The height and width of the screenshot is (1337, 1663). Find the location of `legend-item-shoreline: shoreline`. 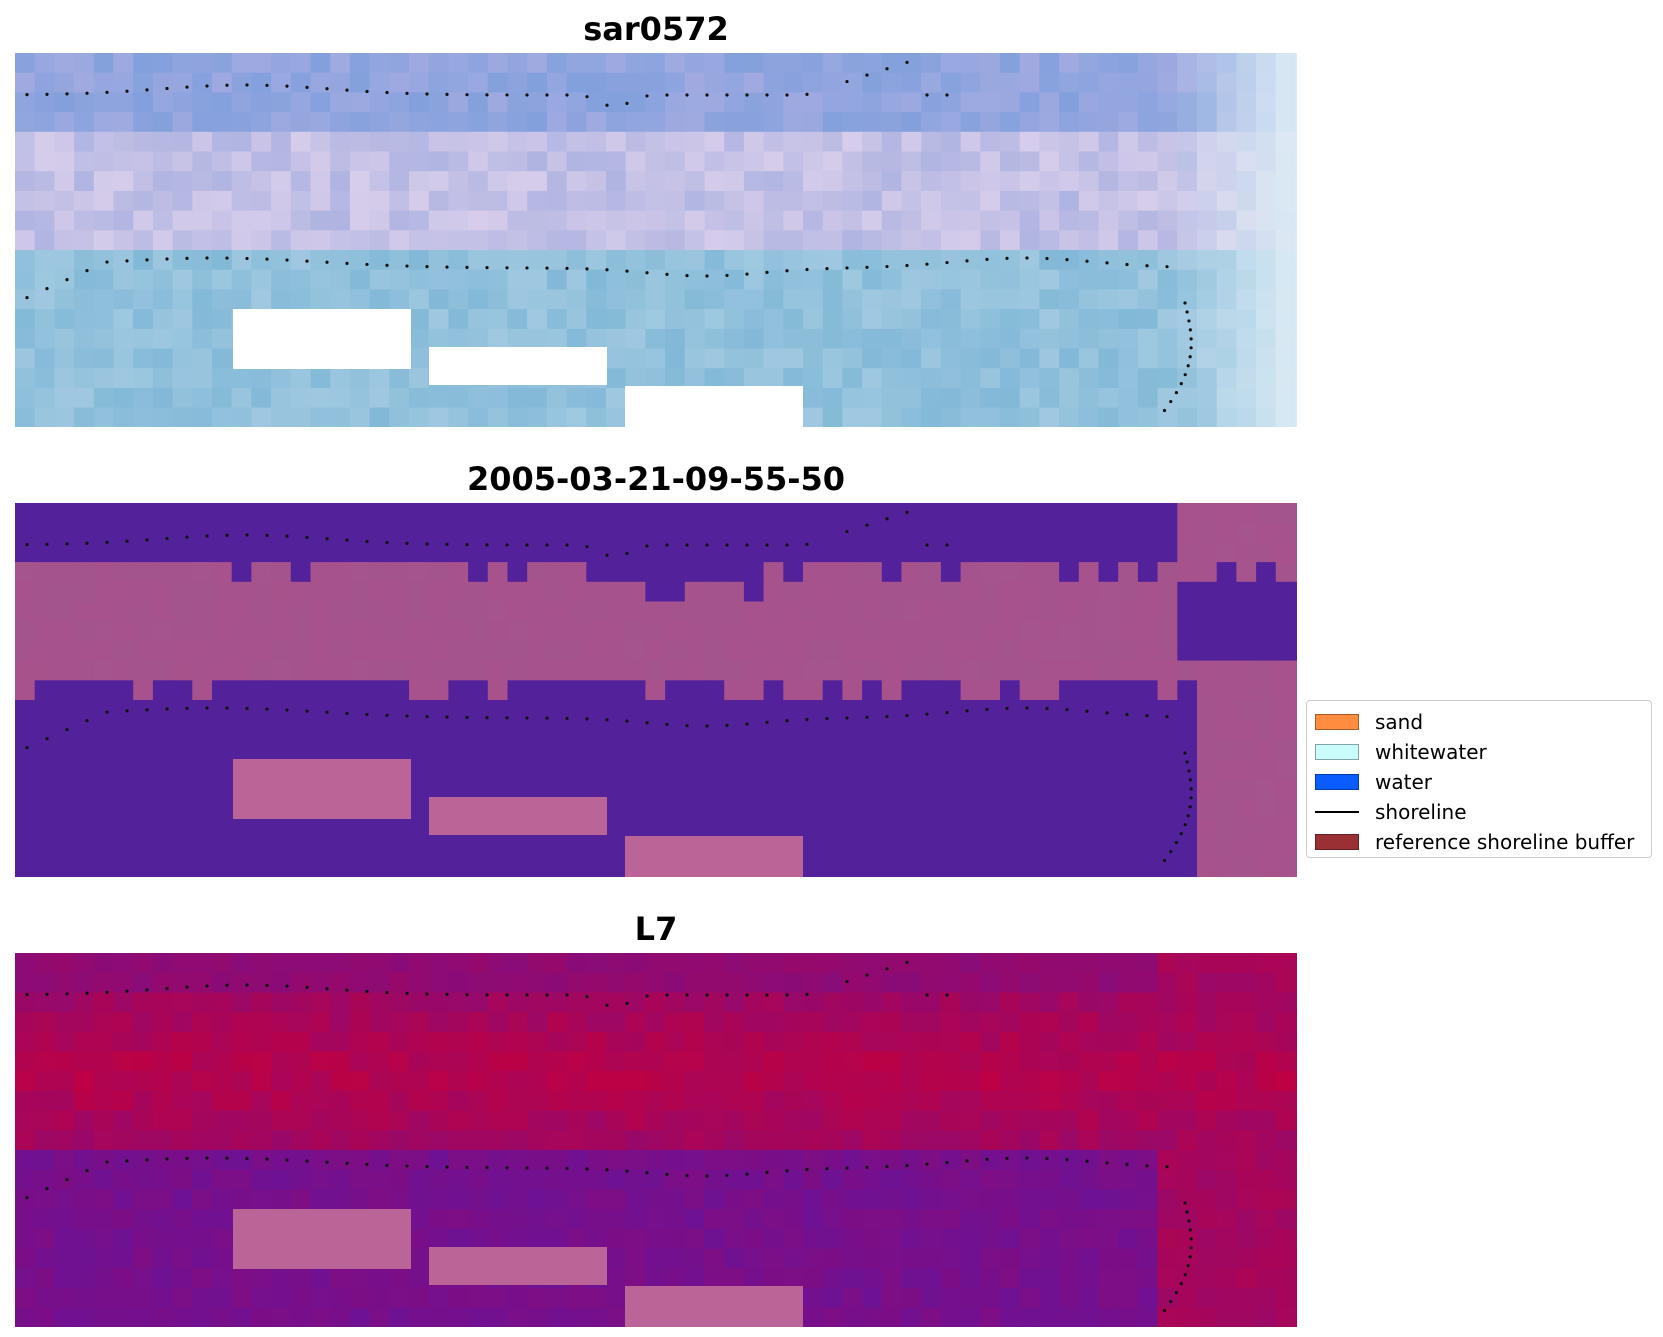

legend-item-shoreline: shoreline is located at coordinates (1479, 812).